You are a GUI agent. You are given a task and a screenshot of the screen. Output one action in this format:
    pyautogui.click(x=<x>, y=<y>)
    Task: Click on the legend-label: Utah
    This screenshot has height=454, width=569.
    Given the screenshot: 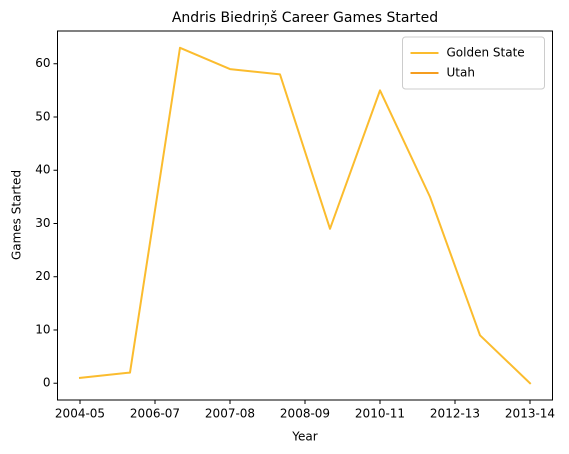 What is the action you would take?
    pyautogui.click(x=461, y=73)
    